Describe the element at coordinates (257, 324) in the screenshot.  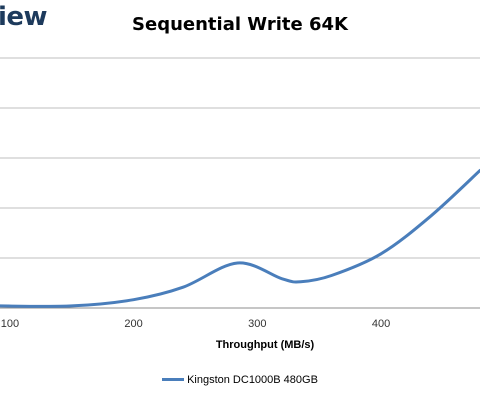
I see `x-tick-label: 300` at that location.